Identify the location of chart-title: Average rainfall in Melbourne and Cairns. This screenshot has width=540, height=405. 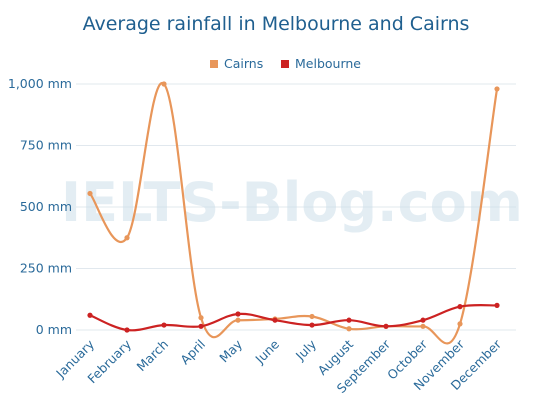
(276, 24).